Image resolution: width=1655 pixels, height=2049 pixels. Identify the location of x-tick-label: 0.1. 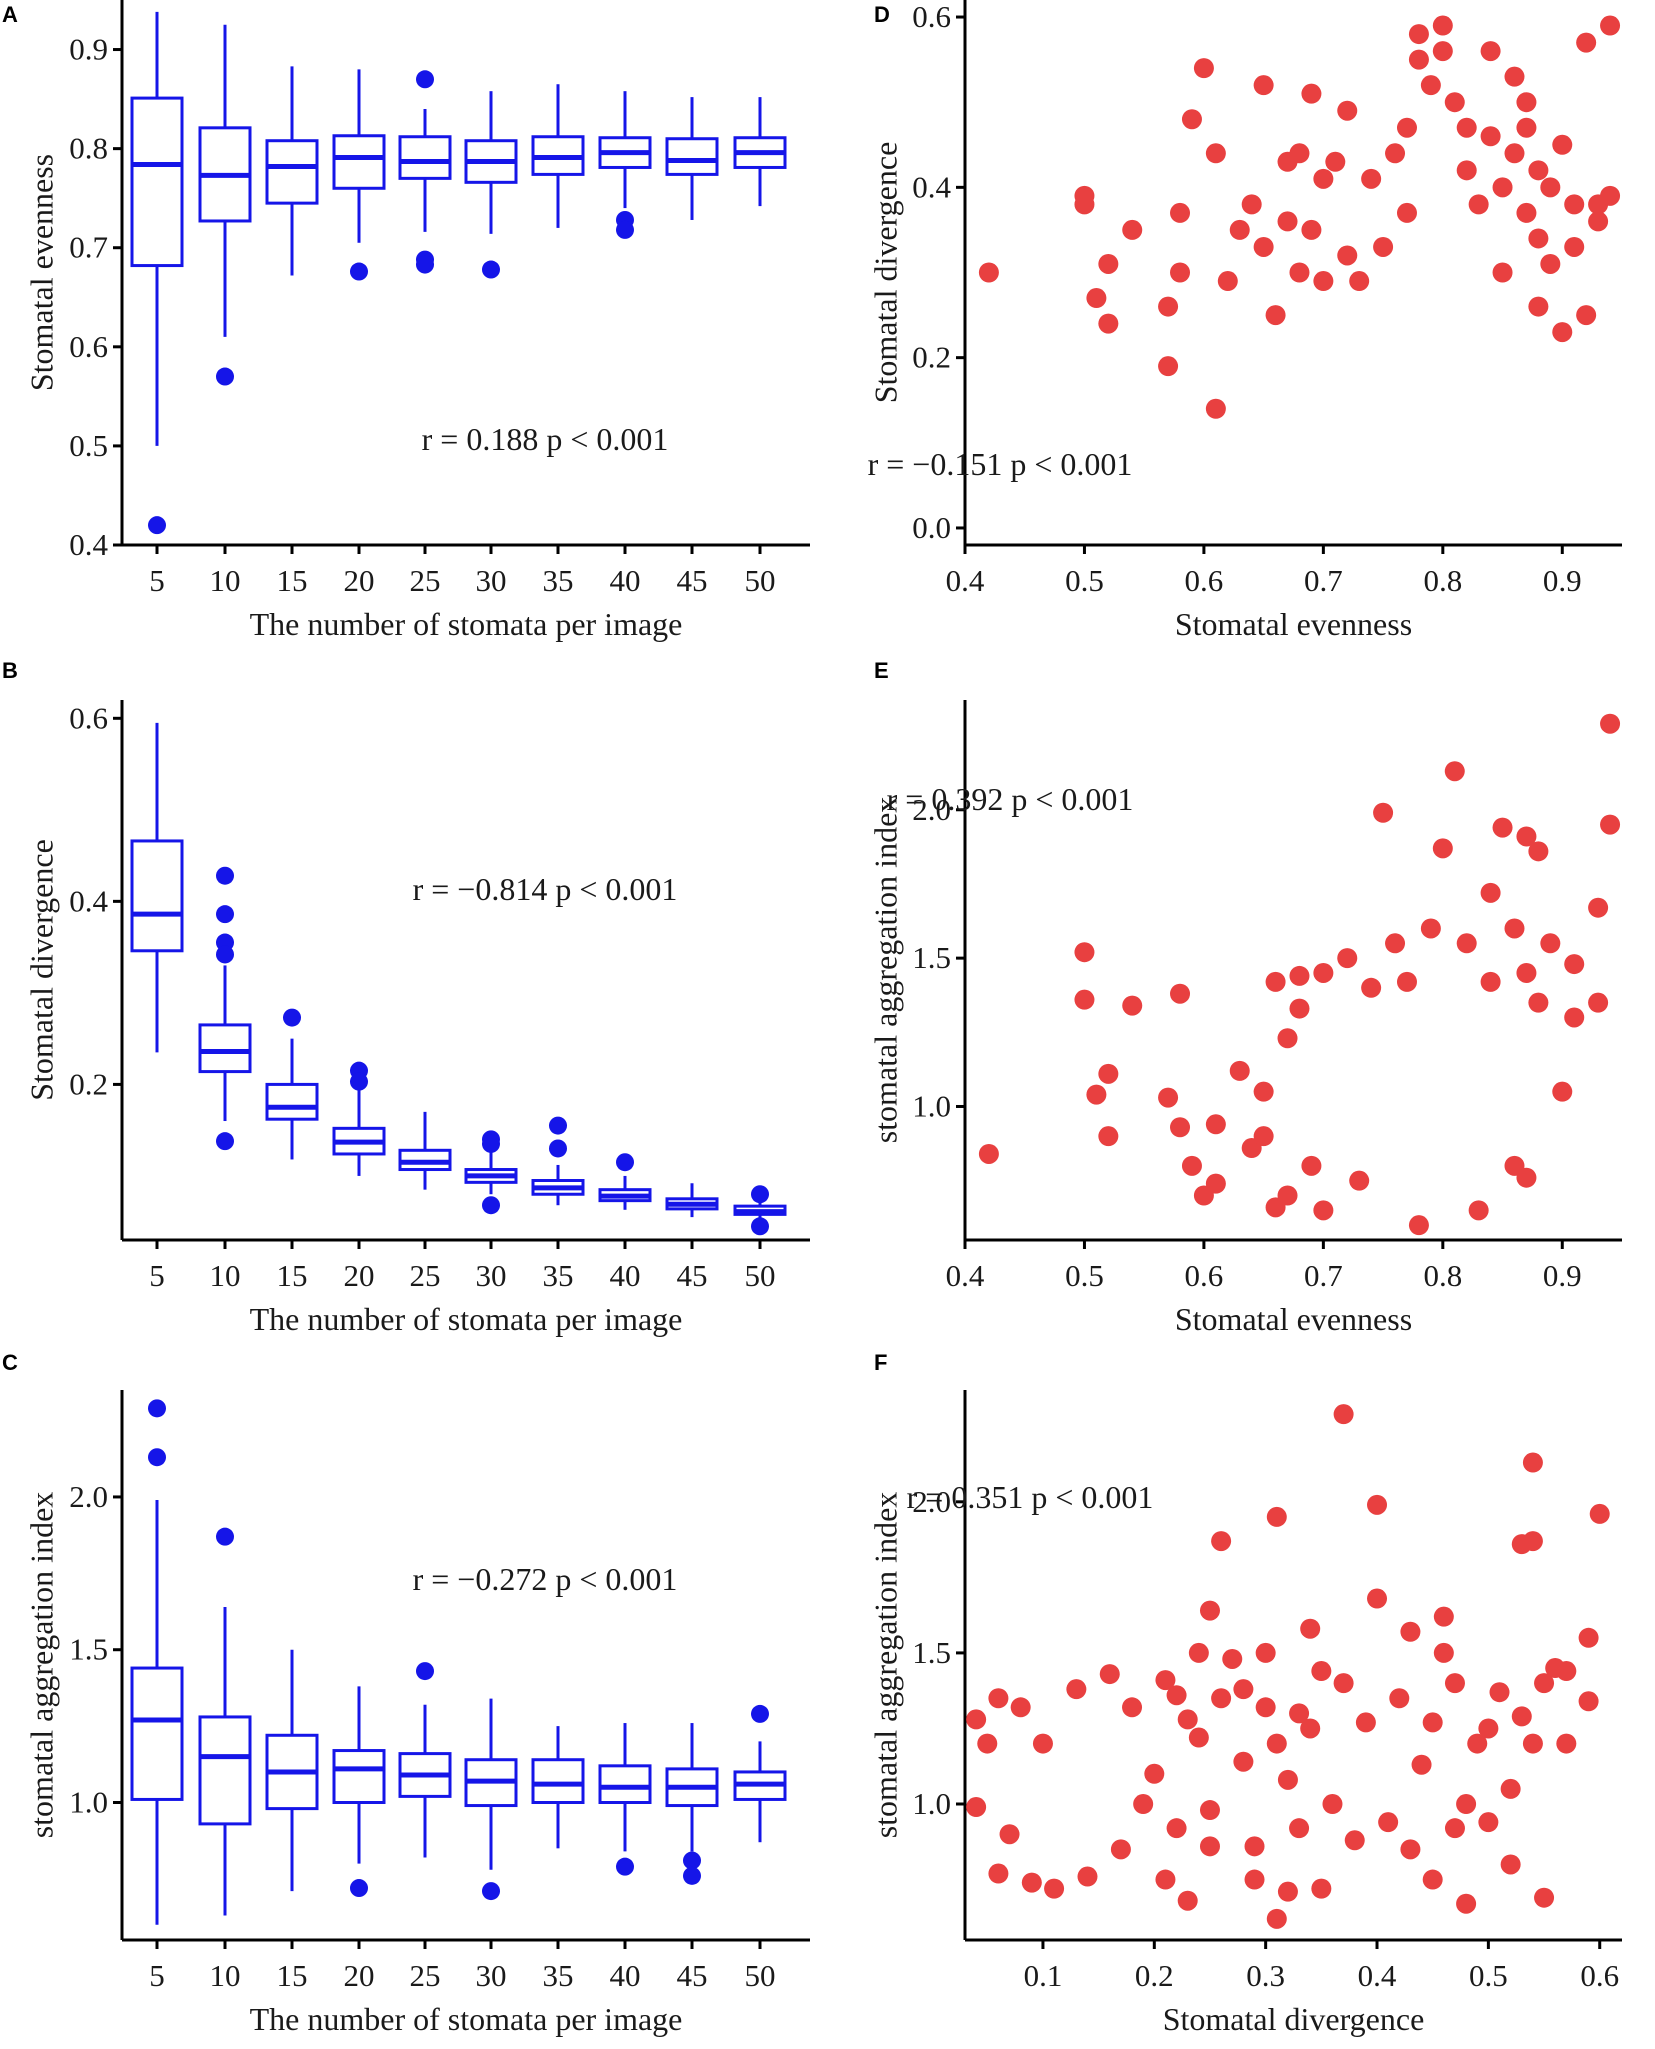
(1043, 1975).